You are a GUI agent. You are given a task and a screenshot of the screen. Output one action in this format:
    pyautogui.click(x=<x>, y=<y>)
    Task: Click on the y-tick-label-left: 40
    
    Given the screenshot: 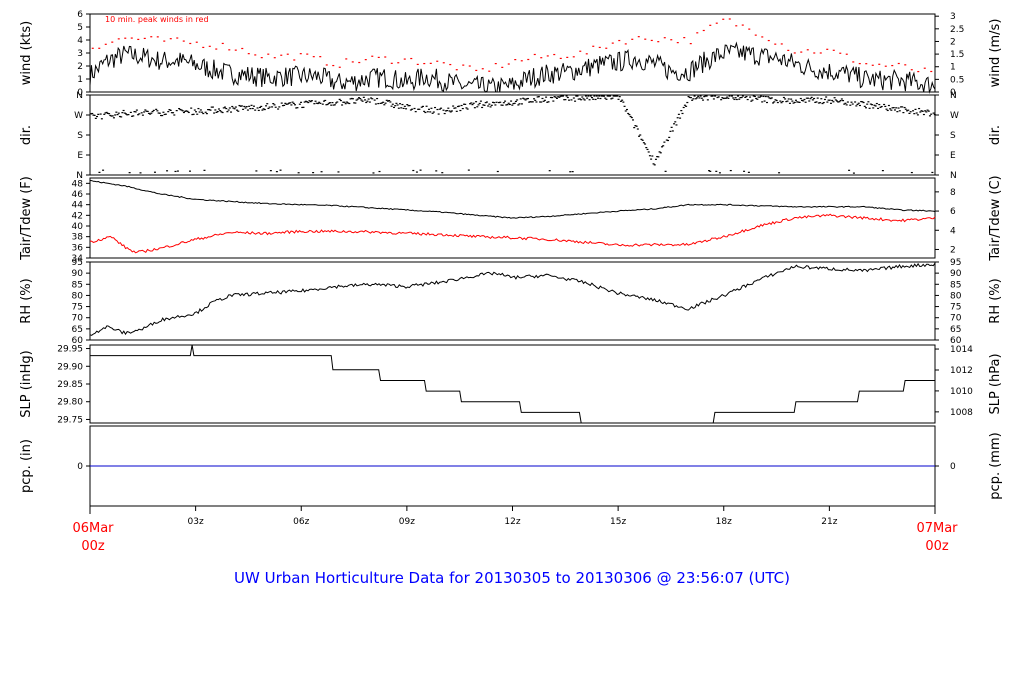 What is the action you would take?
    pyautogui.click(x=78, y=227)
    